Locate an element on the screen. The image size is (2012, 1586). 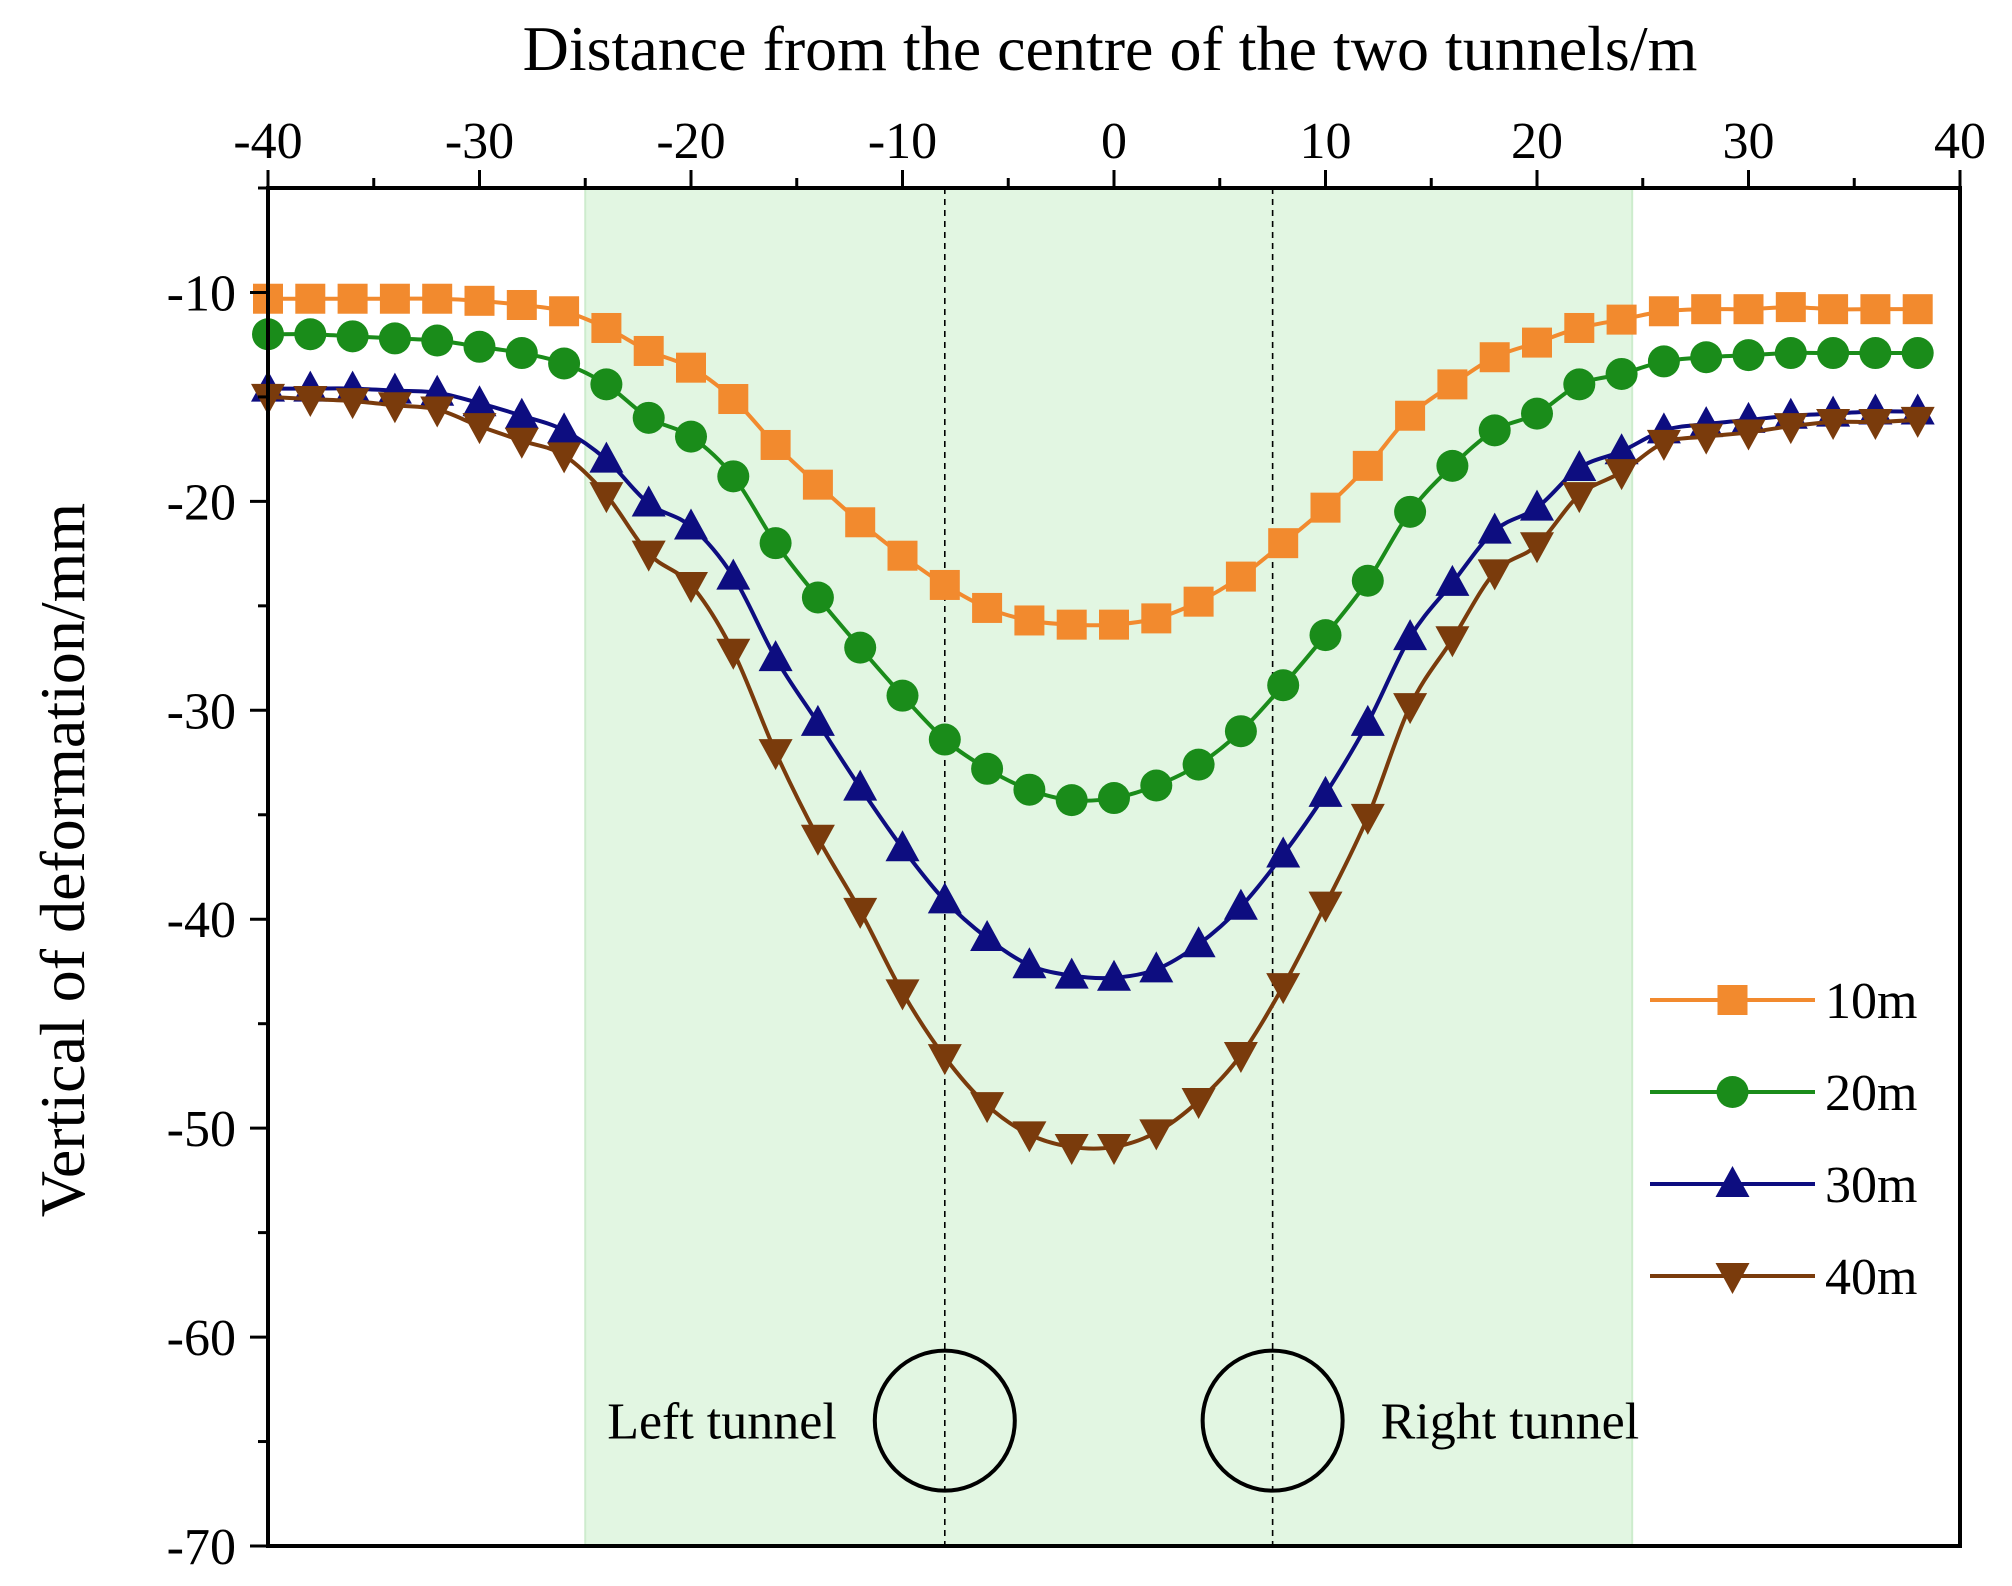
y-tick-label: -70 is located at coordinates (201, 1547).